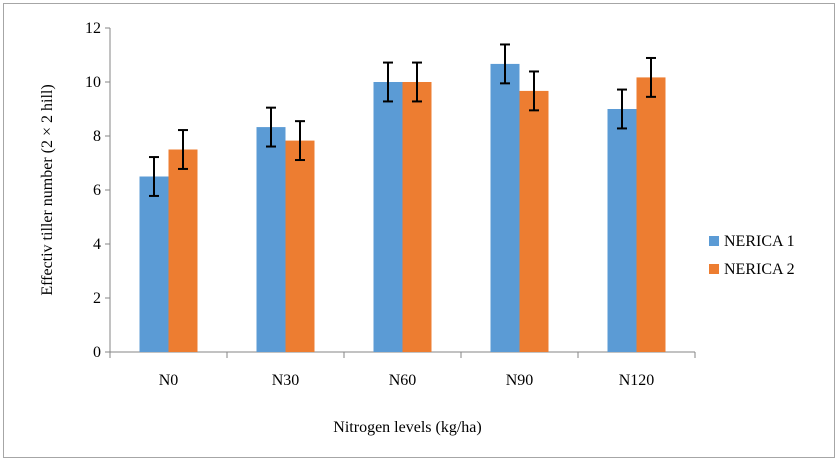 This screenshot has width=840, height=463. I want to click on x-tick-label: N60, so click(403, 380).